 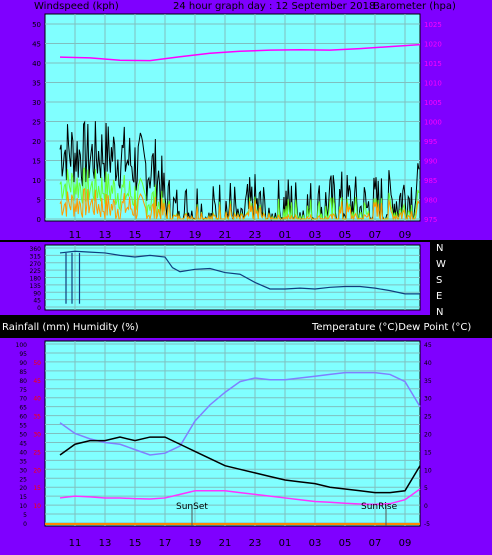 What do you see at coordinates (23, 363) in the screenshot?
I see `humidity-y-tick: 90` at bounding box center [23, 363].